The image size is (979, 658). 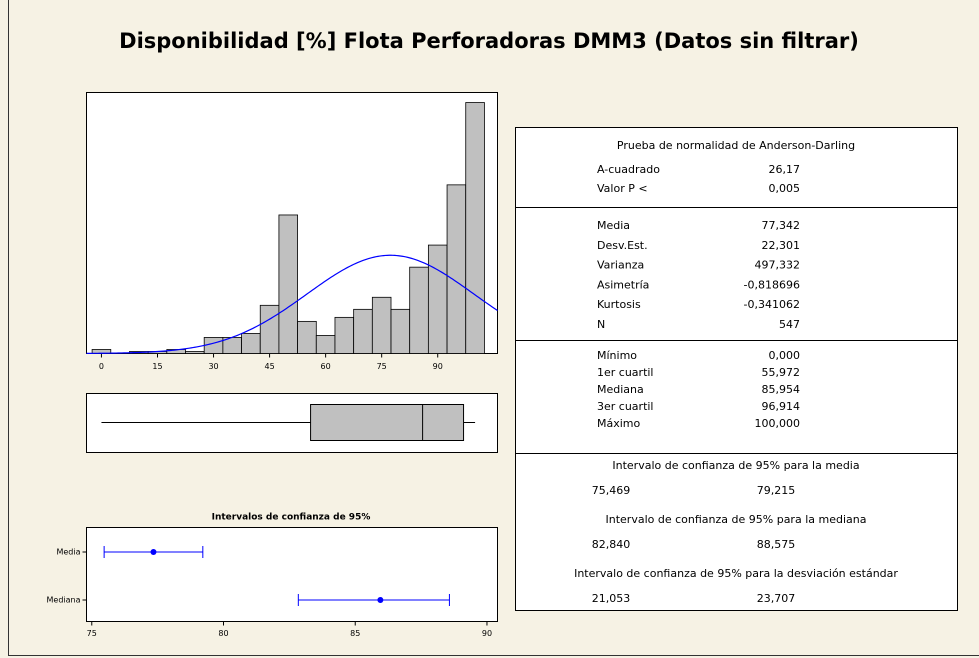 What do you see at coordinates (622, 245) in the screenshot?
I see `stat-label: Desv.Est.` at bounding box center [622, 245].